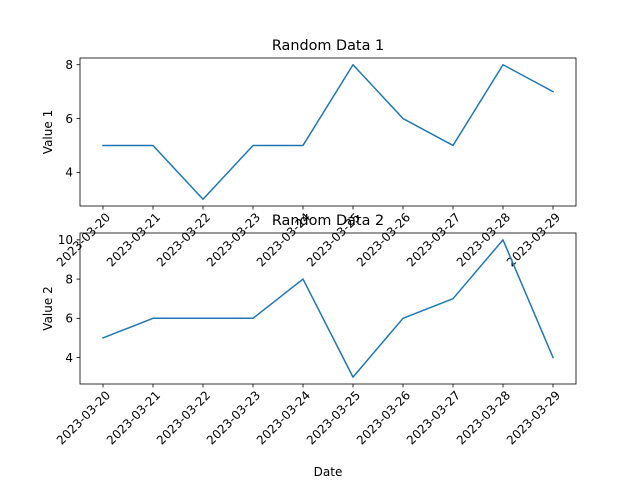 This screenshot has height=480, width=640. Describe the element at coordinates (69, 319) in the screenshot. I see `subplot-2-y-tick-label: 6` at that location.